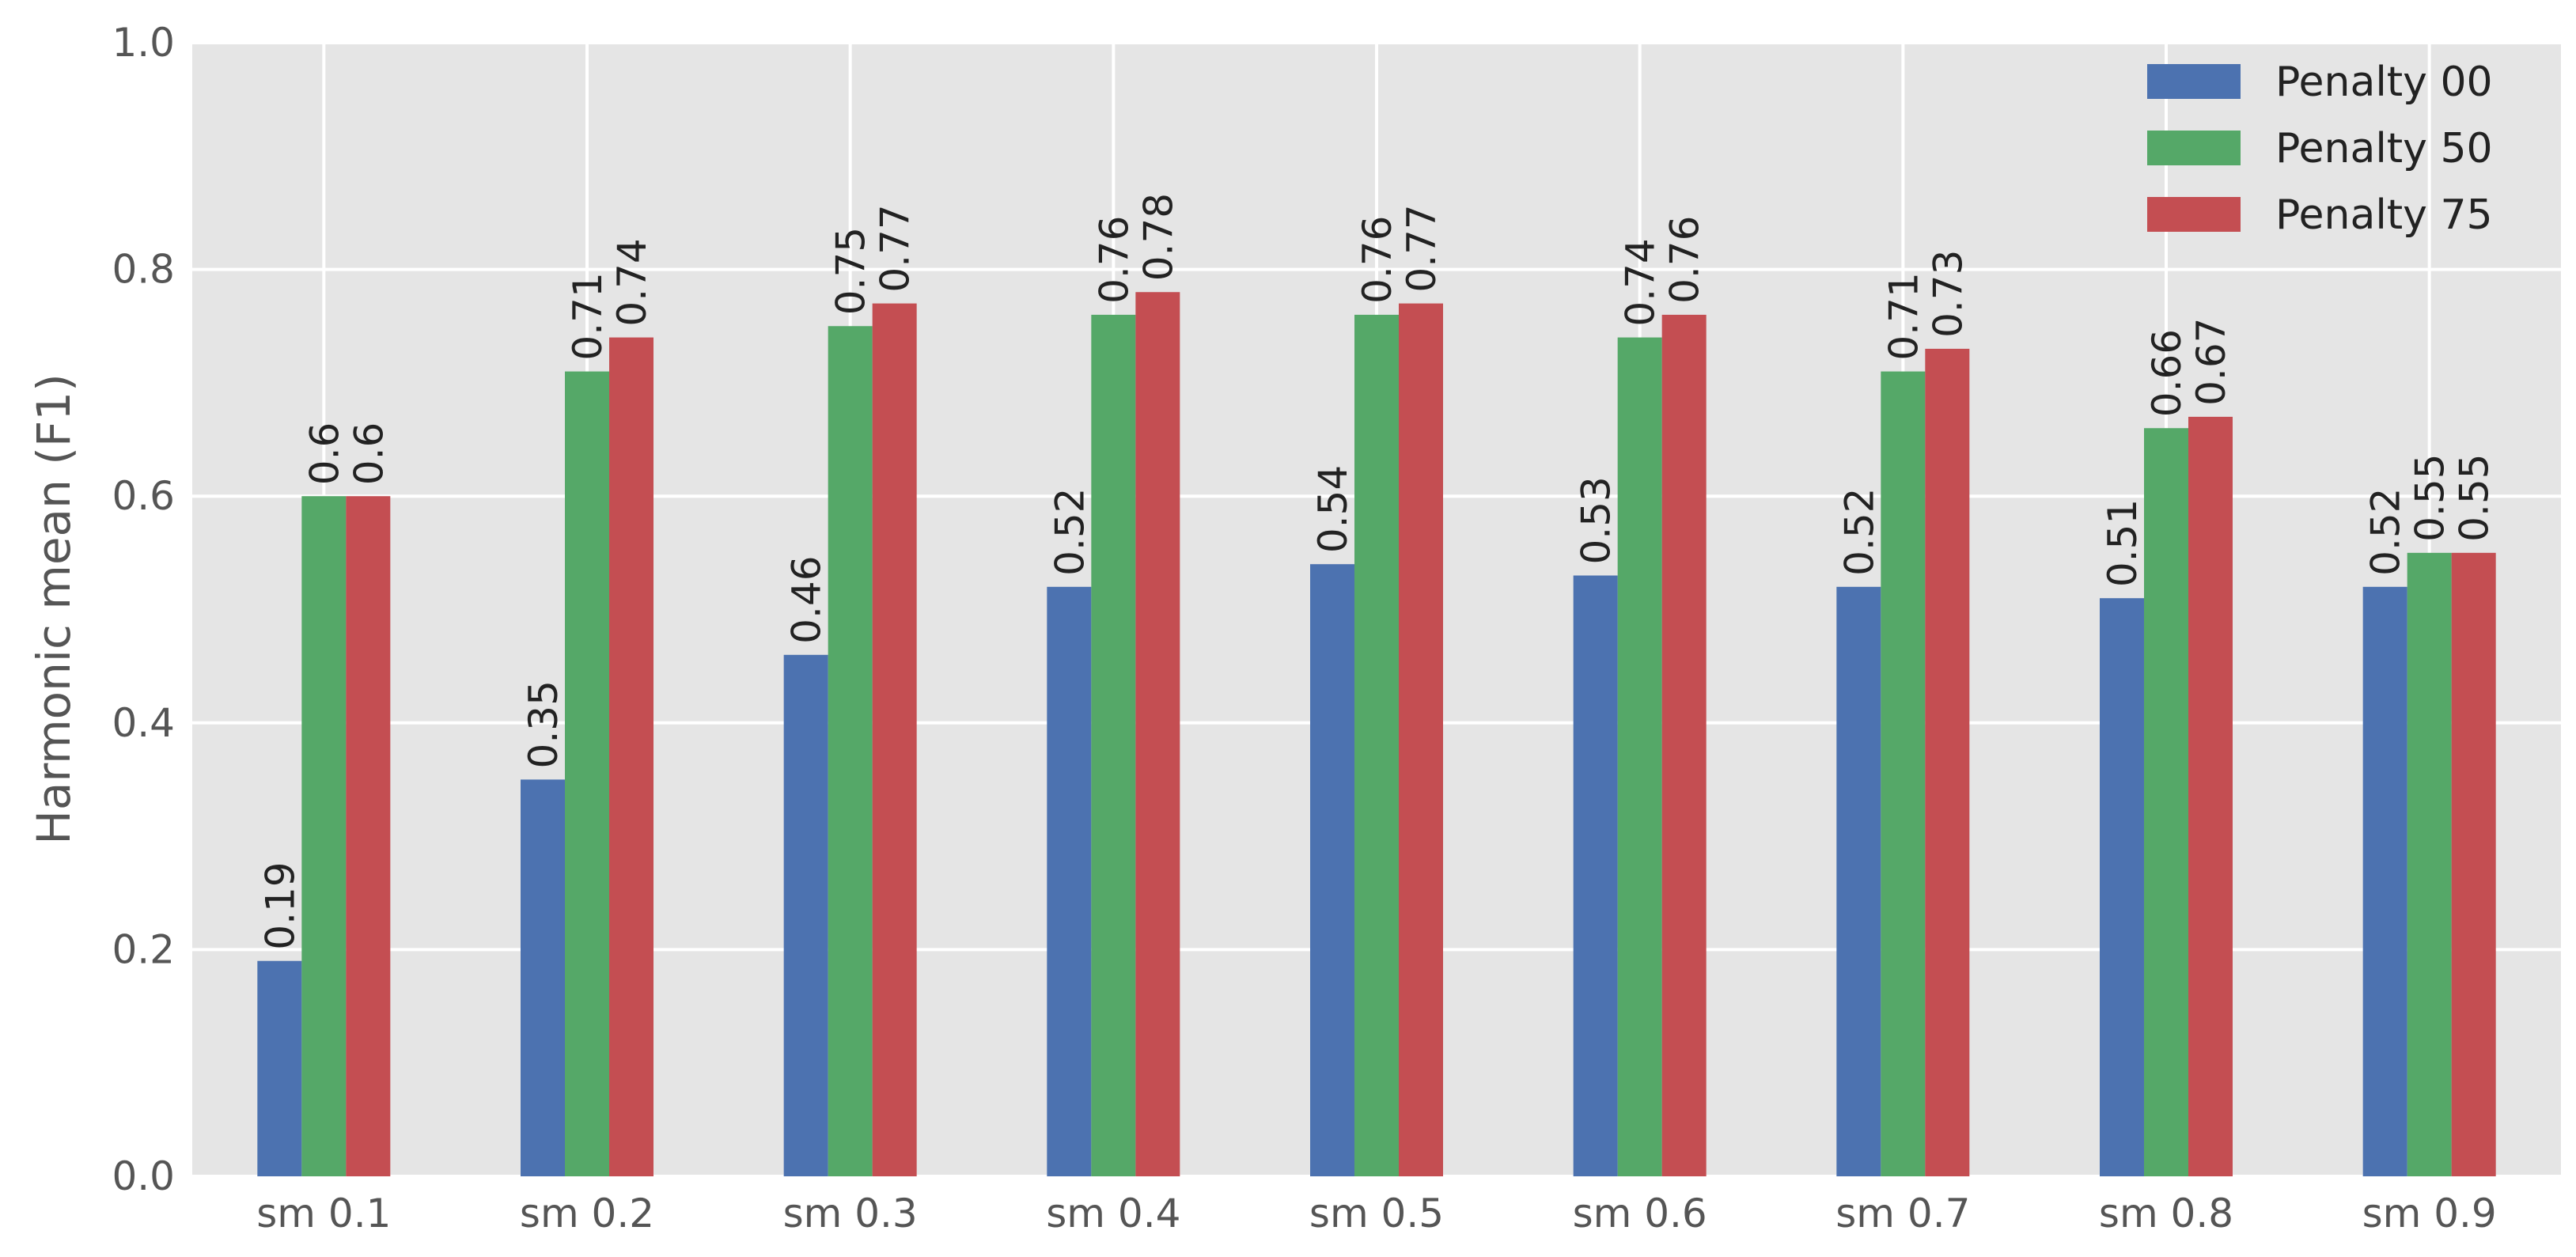  Describe the element at coordinates (1333, 509) in the screenshot. I see `data-label: 0.54` at that location.